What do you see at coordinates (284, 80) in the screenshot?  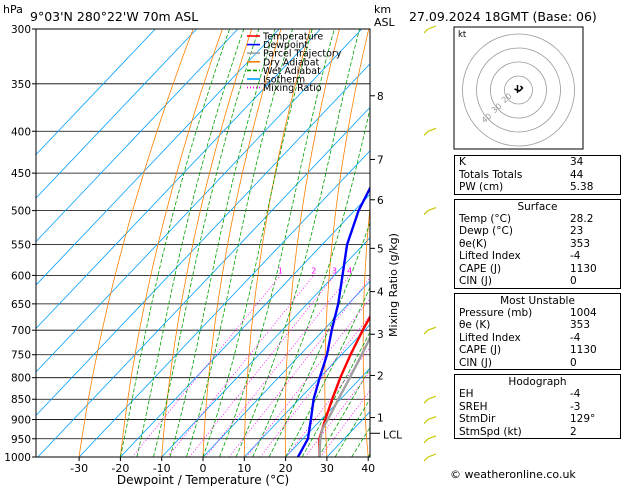 I see `legend-entry: Isotherm` at bounding box center [284, 80].